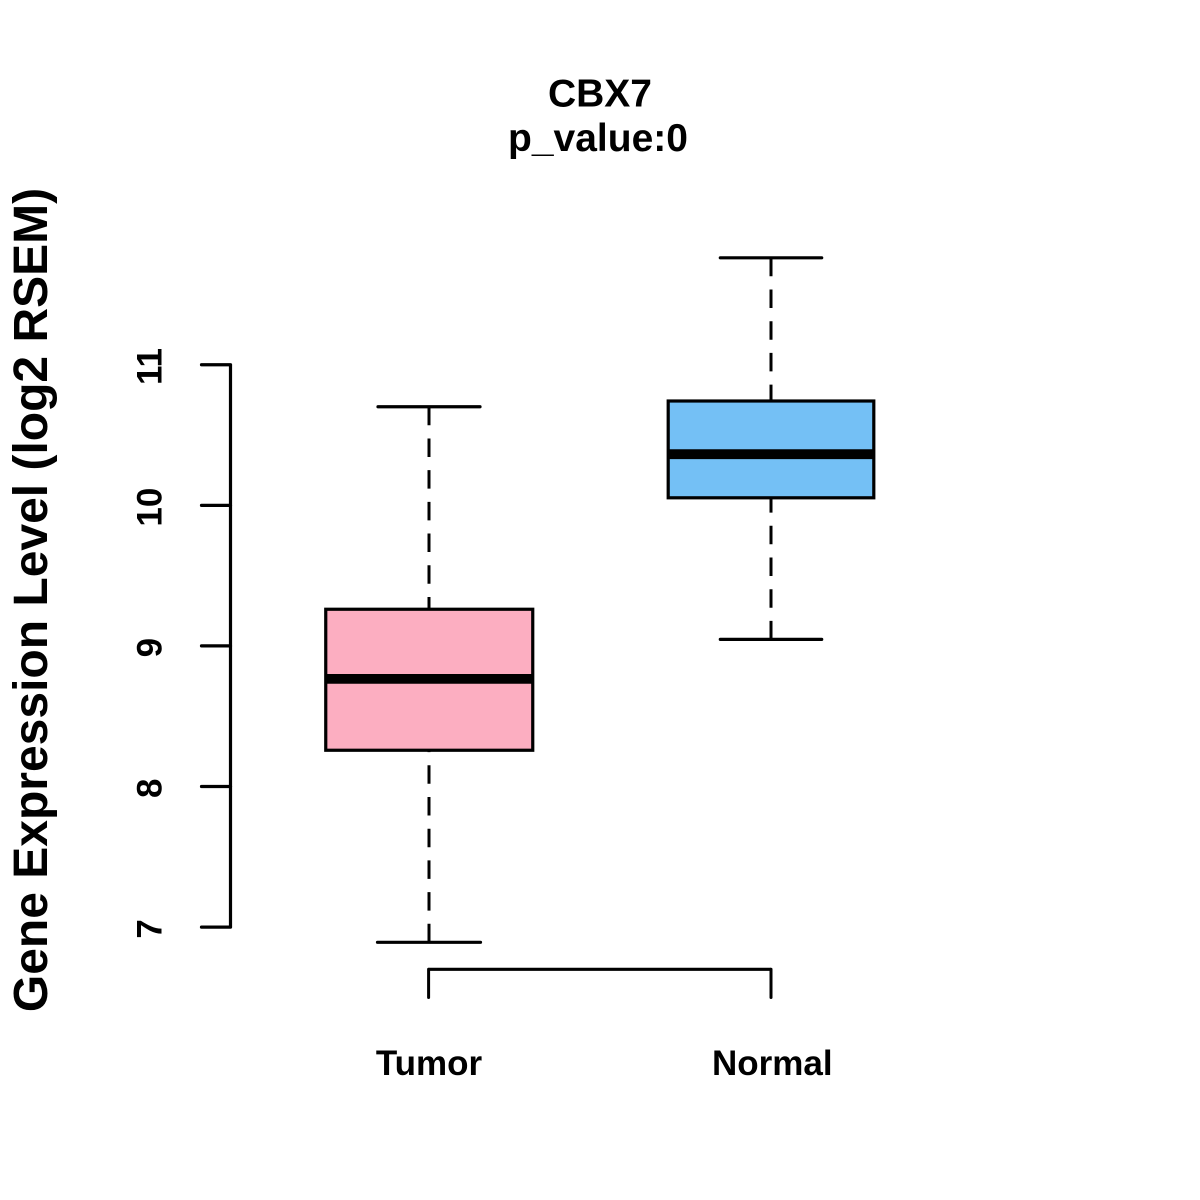  I want to click on svg-text: Tumor, so click(429, 1063).